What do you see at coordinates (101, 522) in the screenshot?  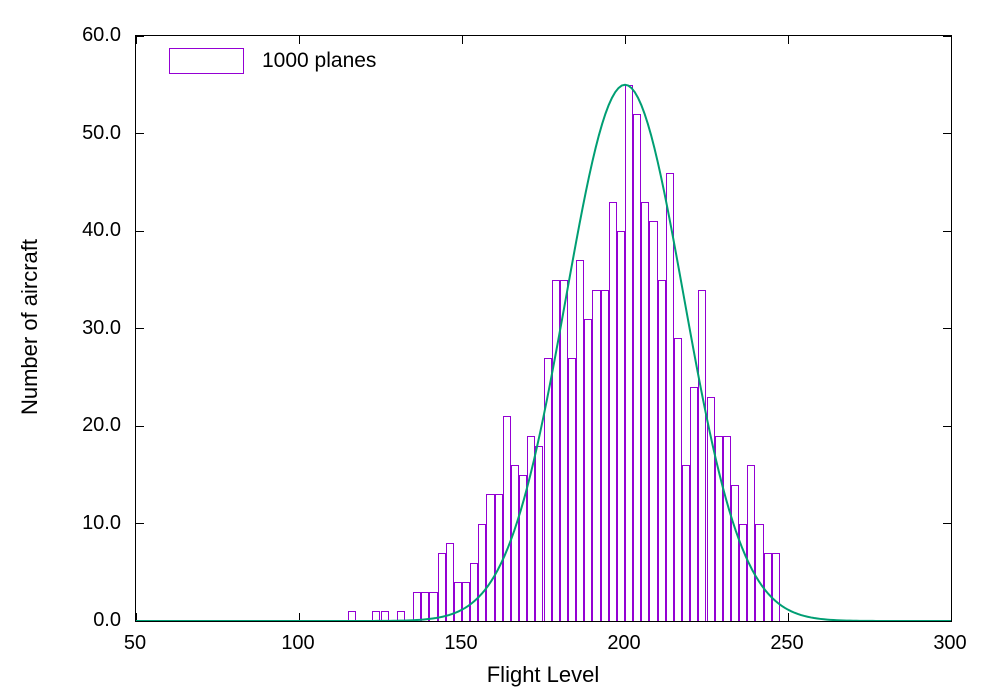 I see `y-tick-label: 10.0` at bounding box center [101, 522].